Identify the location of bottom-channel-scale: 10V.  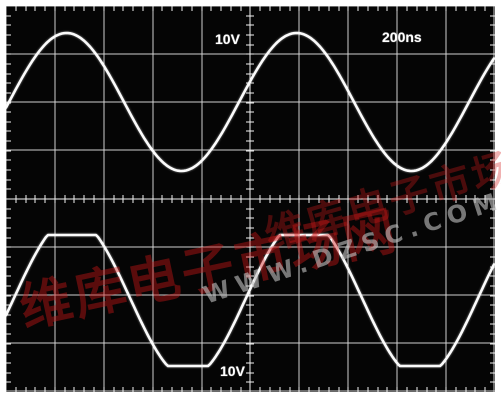
(232, 371).